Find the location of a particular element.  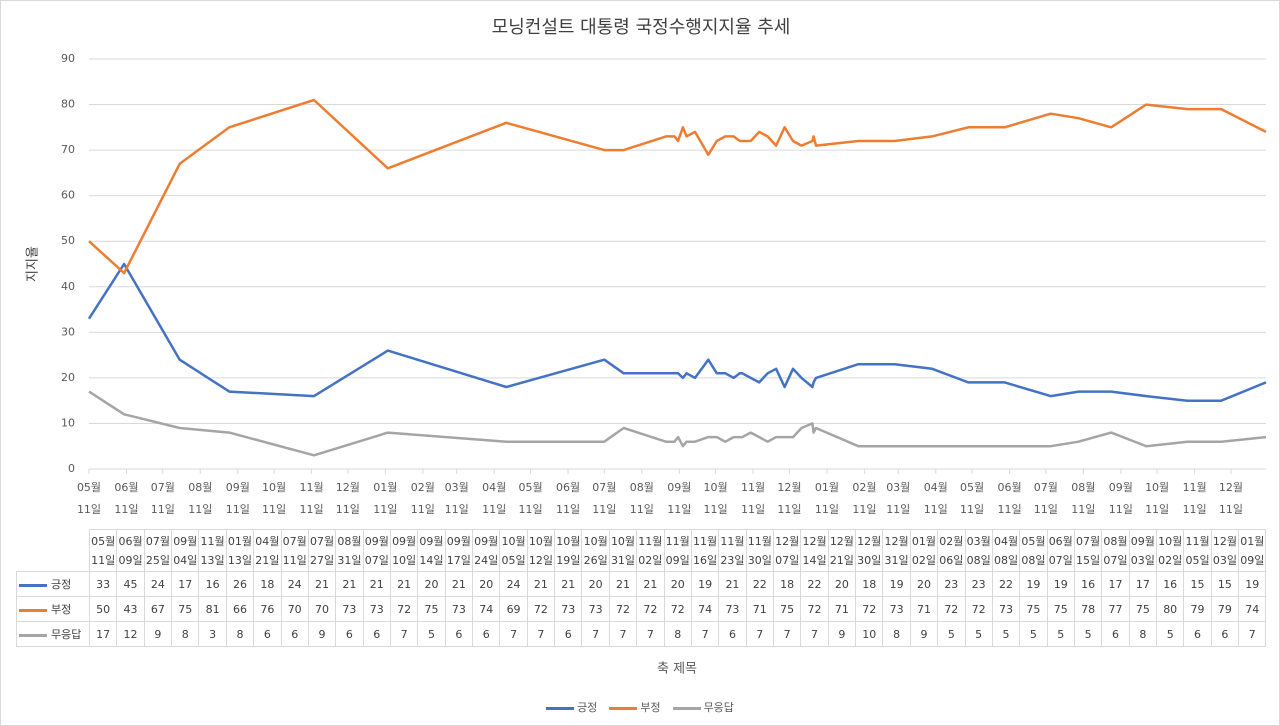

table-cell: 22 is located at coordinates (814, 584).